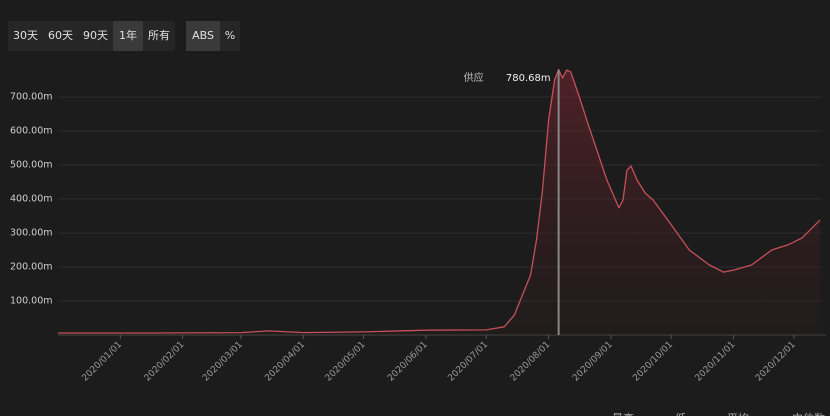 The height and width of the screenshot is (416, 830). What do you see at coordinates (159, 35) in the screenshot?
I see `button: 所有` at bounding box center [159, 35].